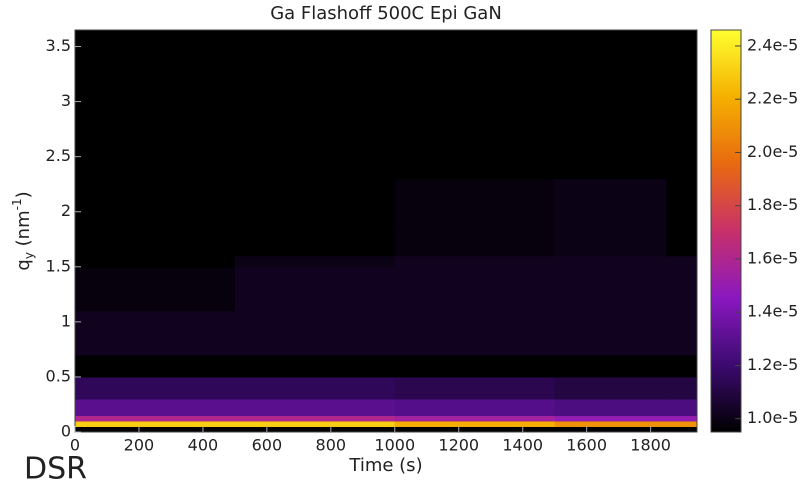 This screenshot has height=489, width=807. What do you see at coordinates (58, 45) in the screenshot?
I see `y-tick-label: 3.5` at bounding box center [58, 45].